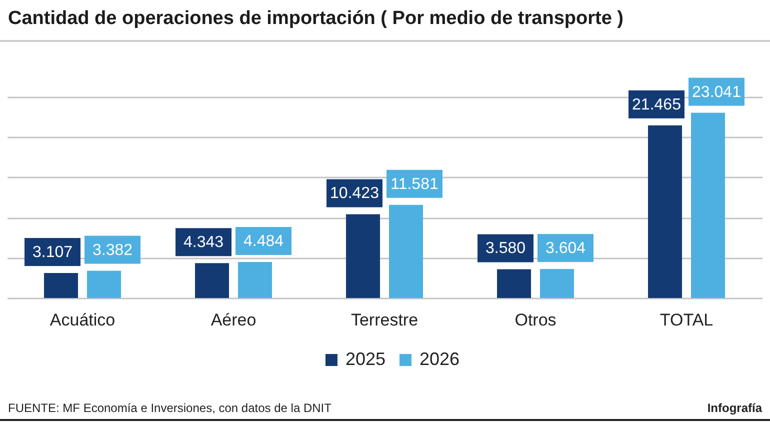  I want to click on legend-label: 2026, so click(439, 359).